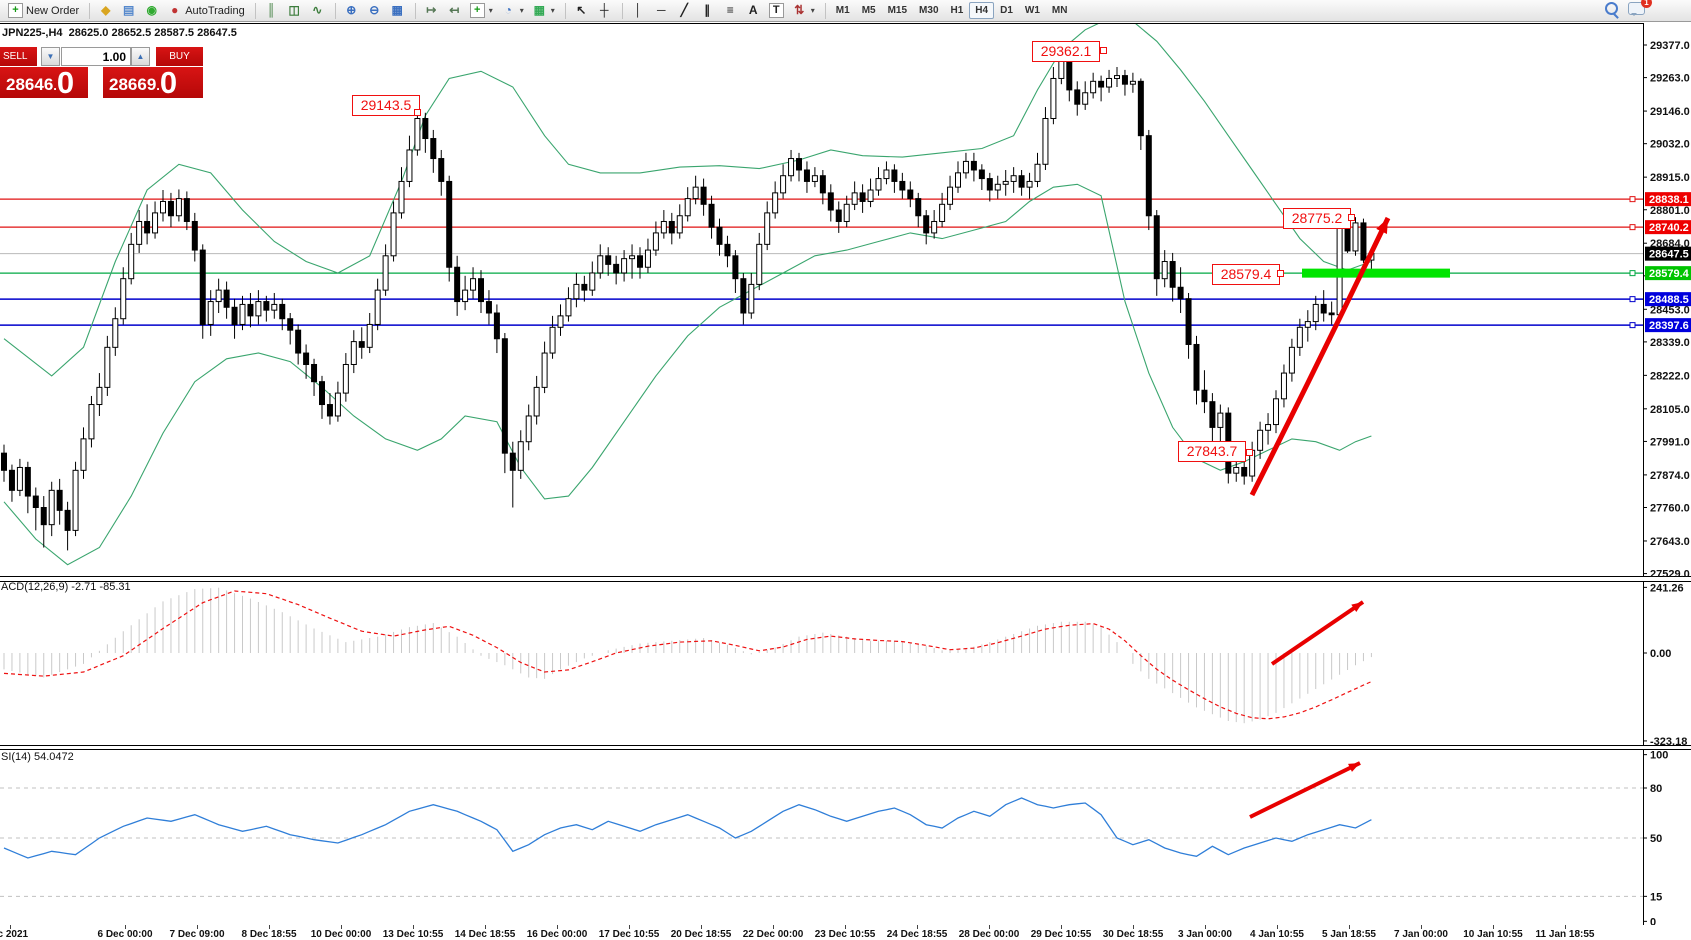 This screenshot has width=1691, height=940. Describe the element at coordinates (753, 11) in the screenshot. I see `text-button: A` at that location.